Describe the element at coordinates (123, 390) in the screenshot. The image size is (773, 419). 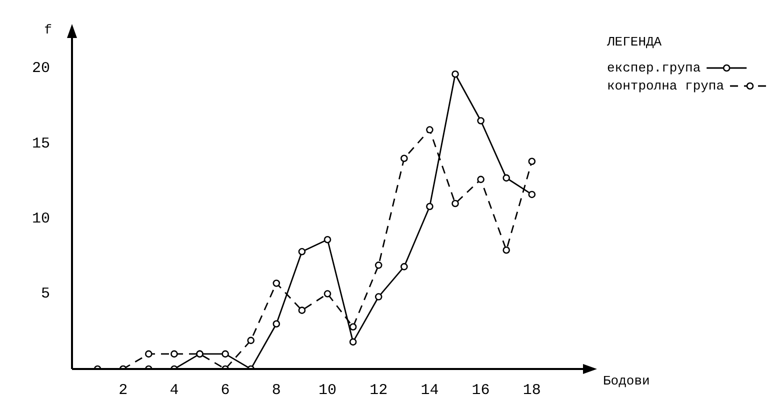
I see `x-tick-label: 2` at that location.